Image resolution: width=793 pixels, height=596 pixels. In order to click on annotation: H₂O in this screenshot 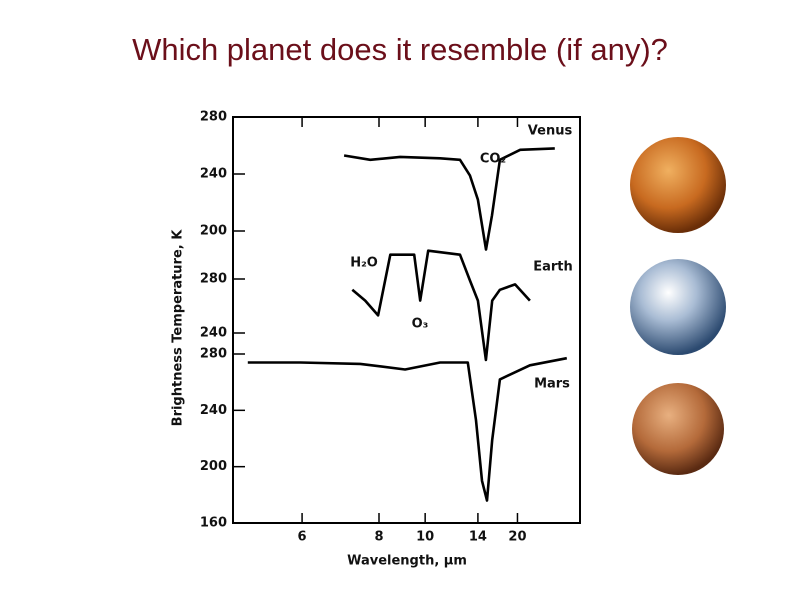, I will do `click(364, 263)`.